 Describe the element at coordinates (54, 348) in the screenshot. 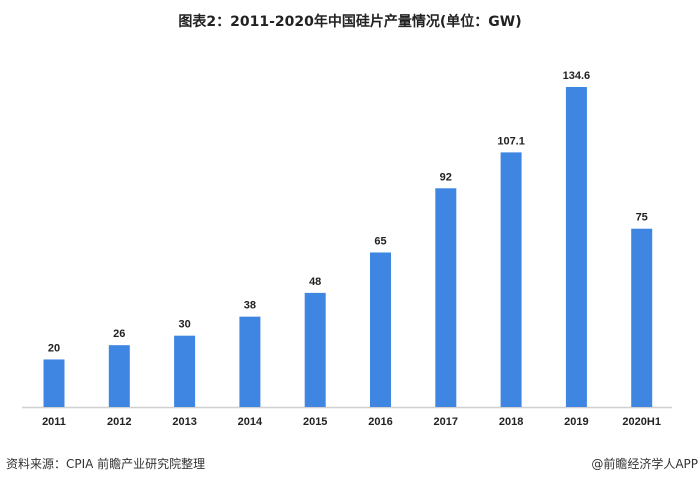

I see `data-label-2011: 20` at that location.